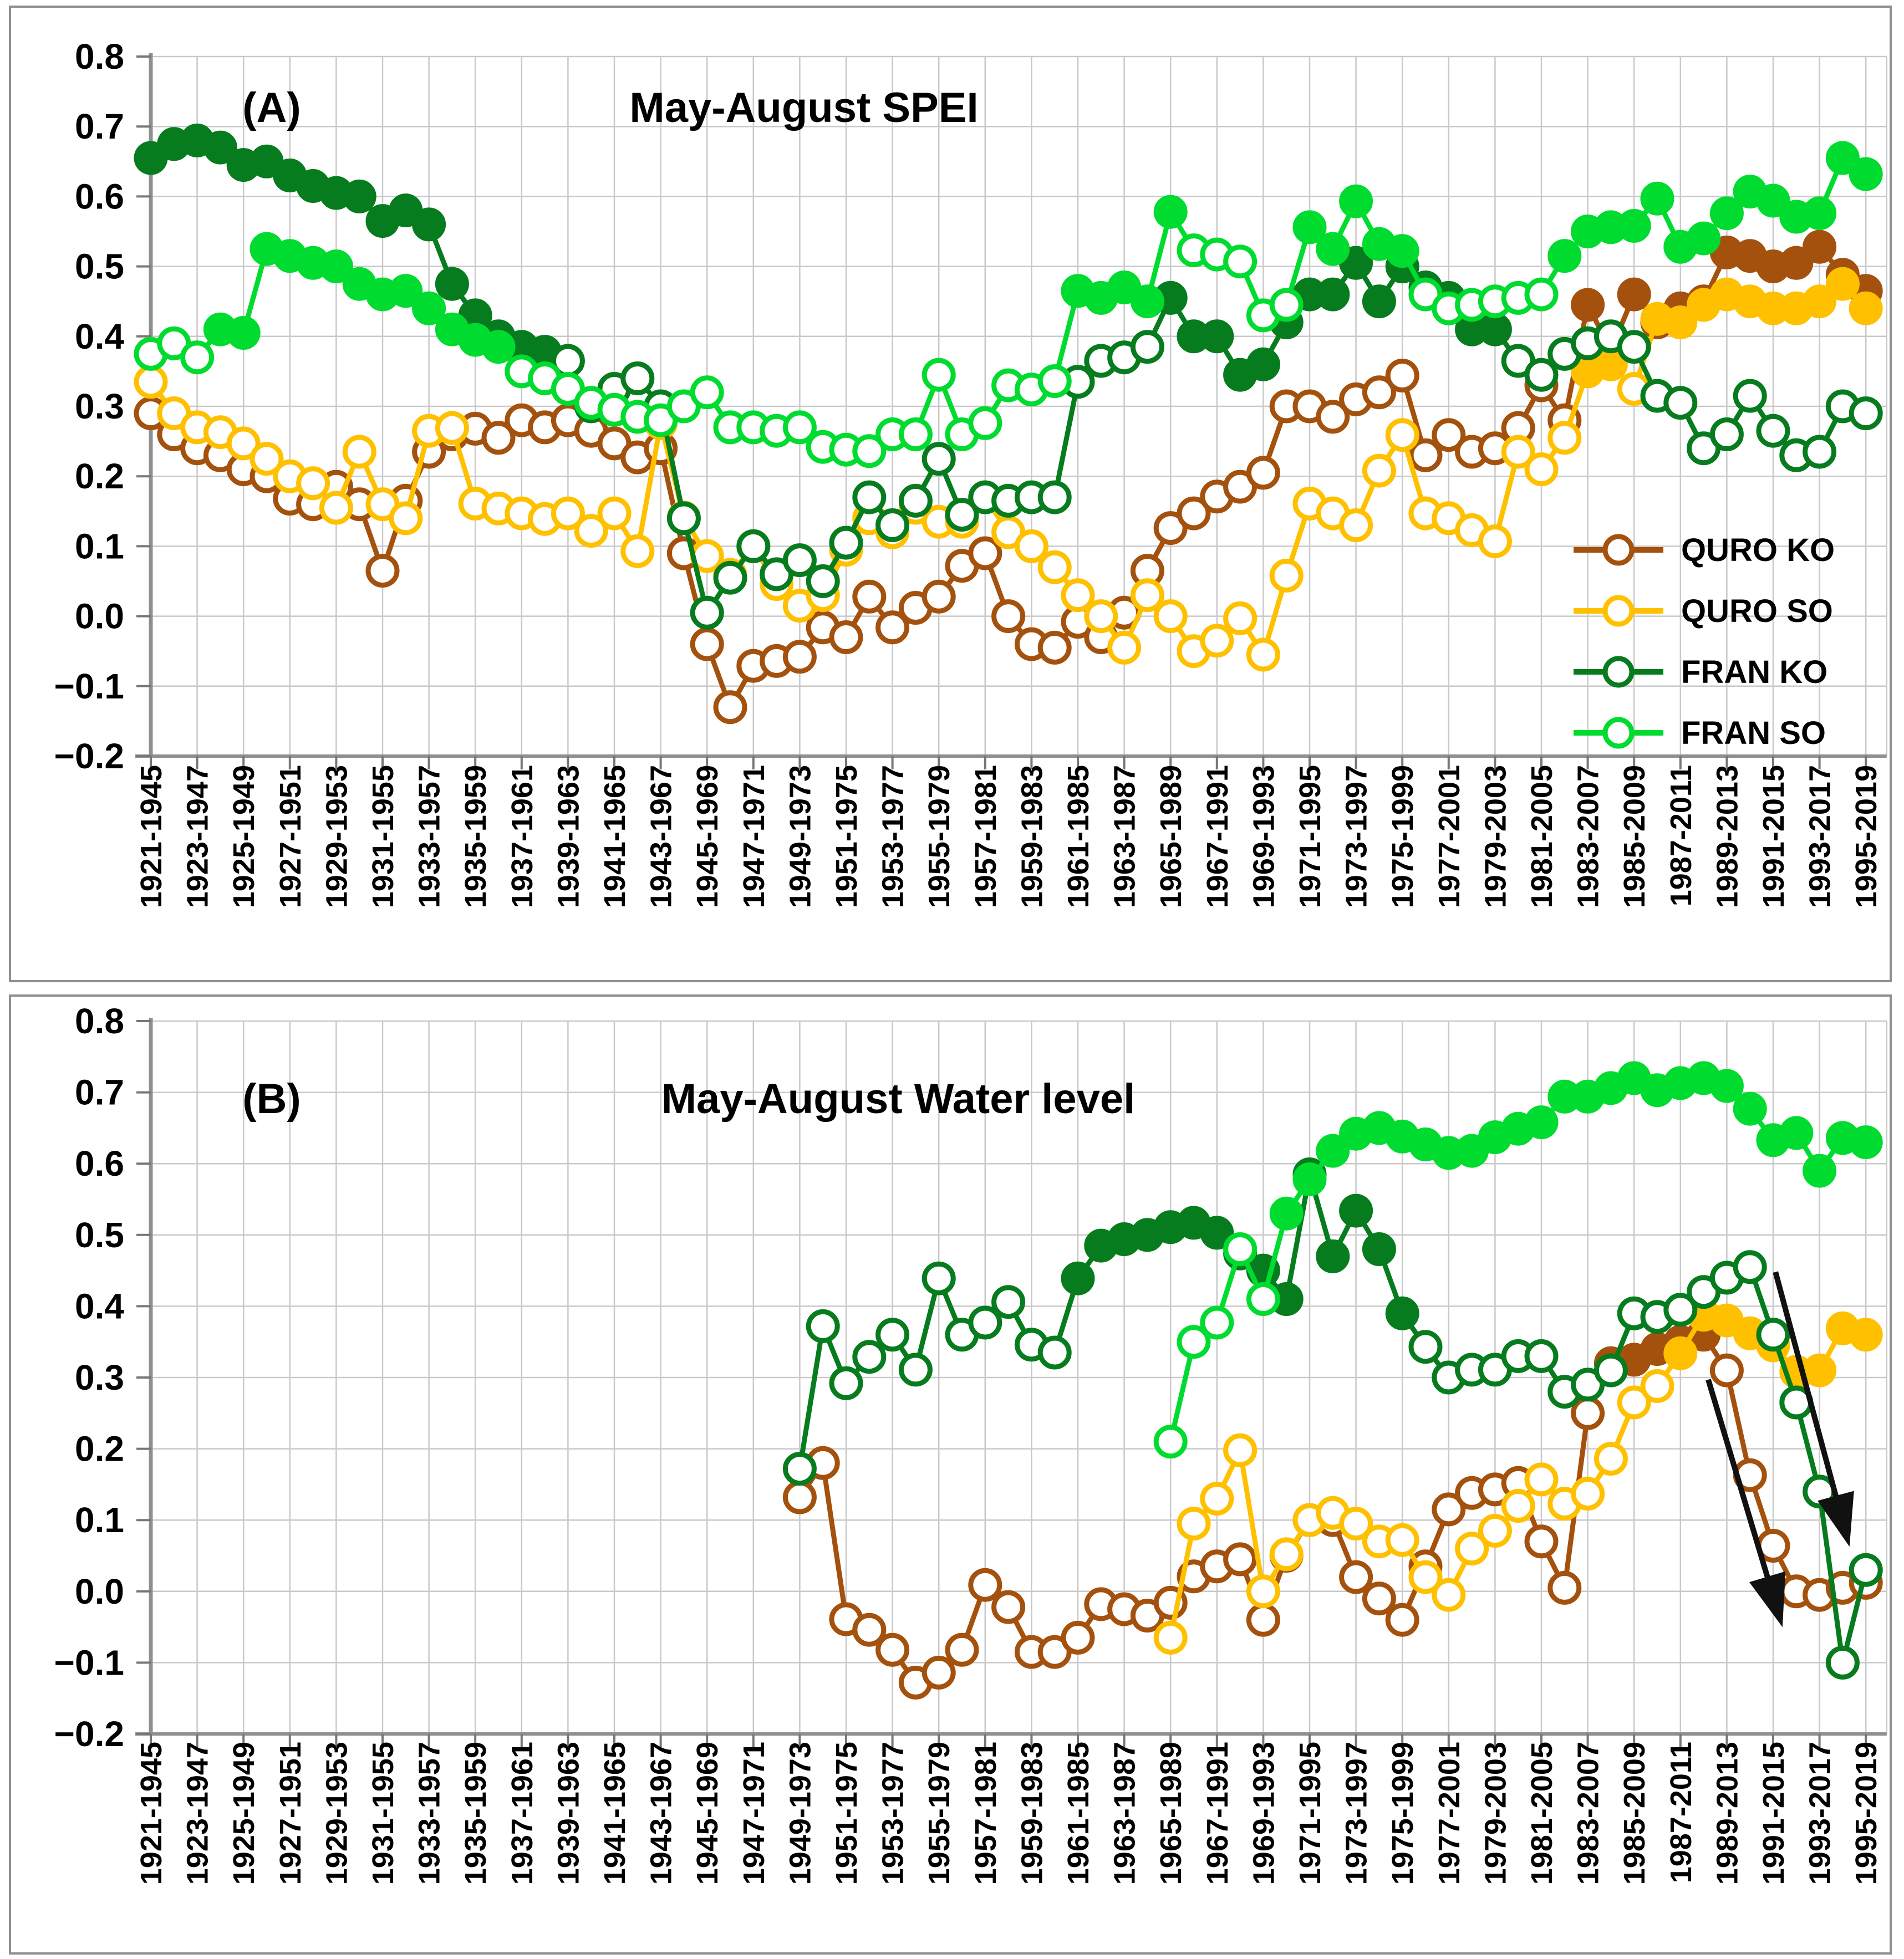  What do you see at coordinates (1542, 1813) in the screenshot?
I see `x-tick-label: 1981-2005` at bounding box center [1542, 1813].